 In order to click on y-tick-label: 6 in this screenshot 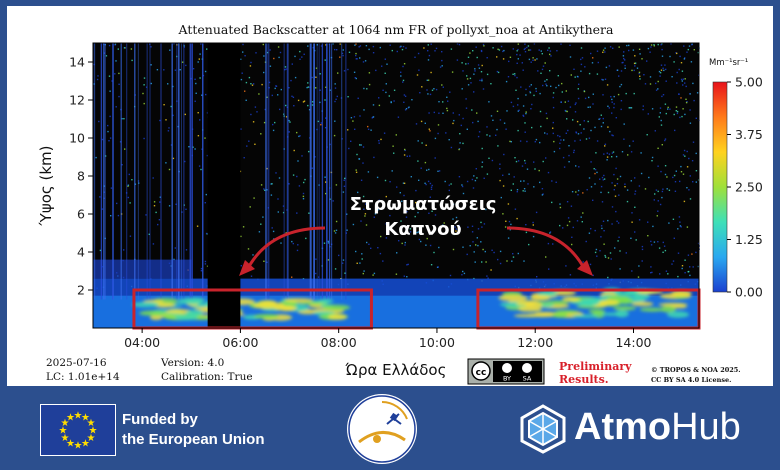, I will do `click(81, 214)`.